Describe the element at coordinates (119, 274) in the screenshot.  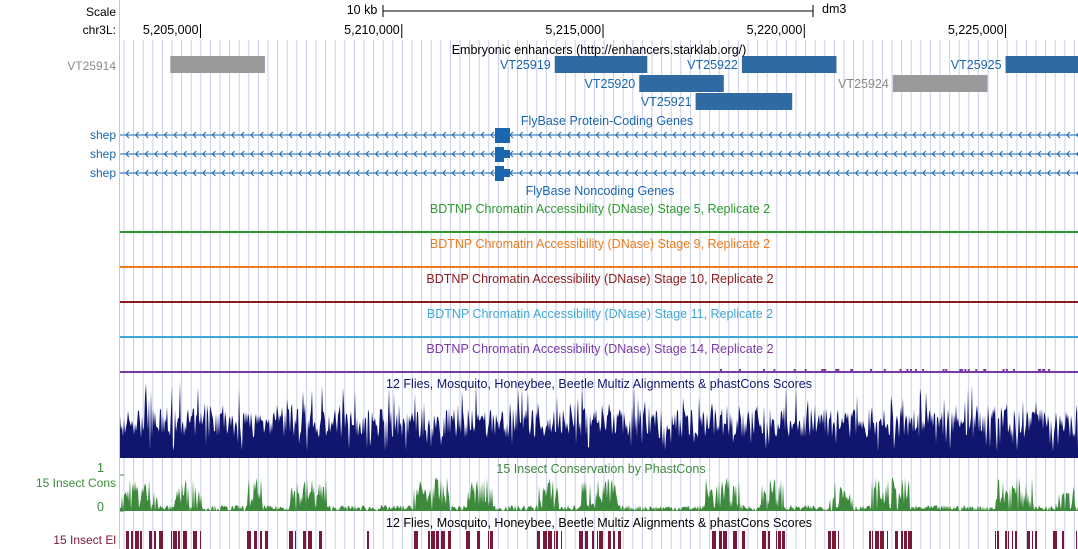
I see `label-panel-border` at that location.